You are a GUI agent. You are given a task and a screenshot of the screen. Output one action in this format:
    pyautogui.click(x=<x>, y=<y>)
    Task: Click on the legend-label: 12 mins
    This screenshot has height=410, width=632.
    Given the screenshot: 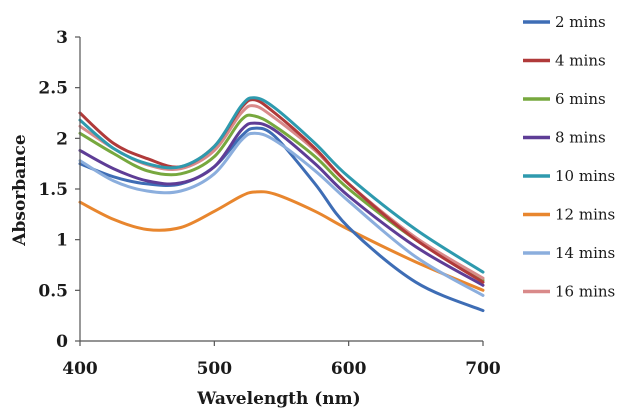 What is the action you would take?
    pyautogui.click(x=585, y=215)
    